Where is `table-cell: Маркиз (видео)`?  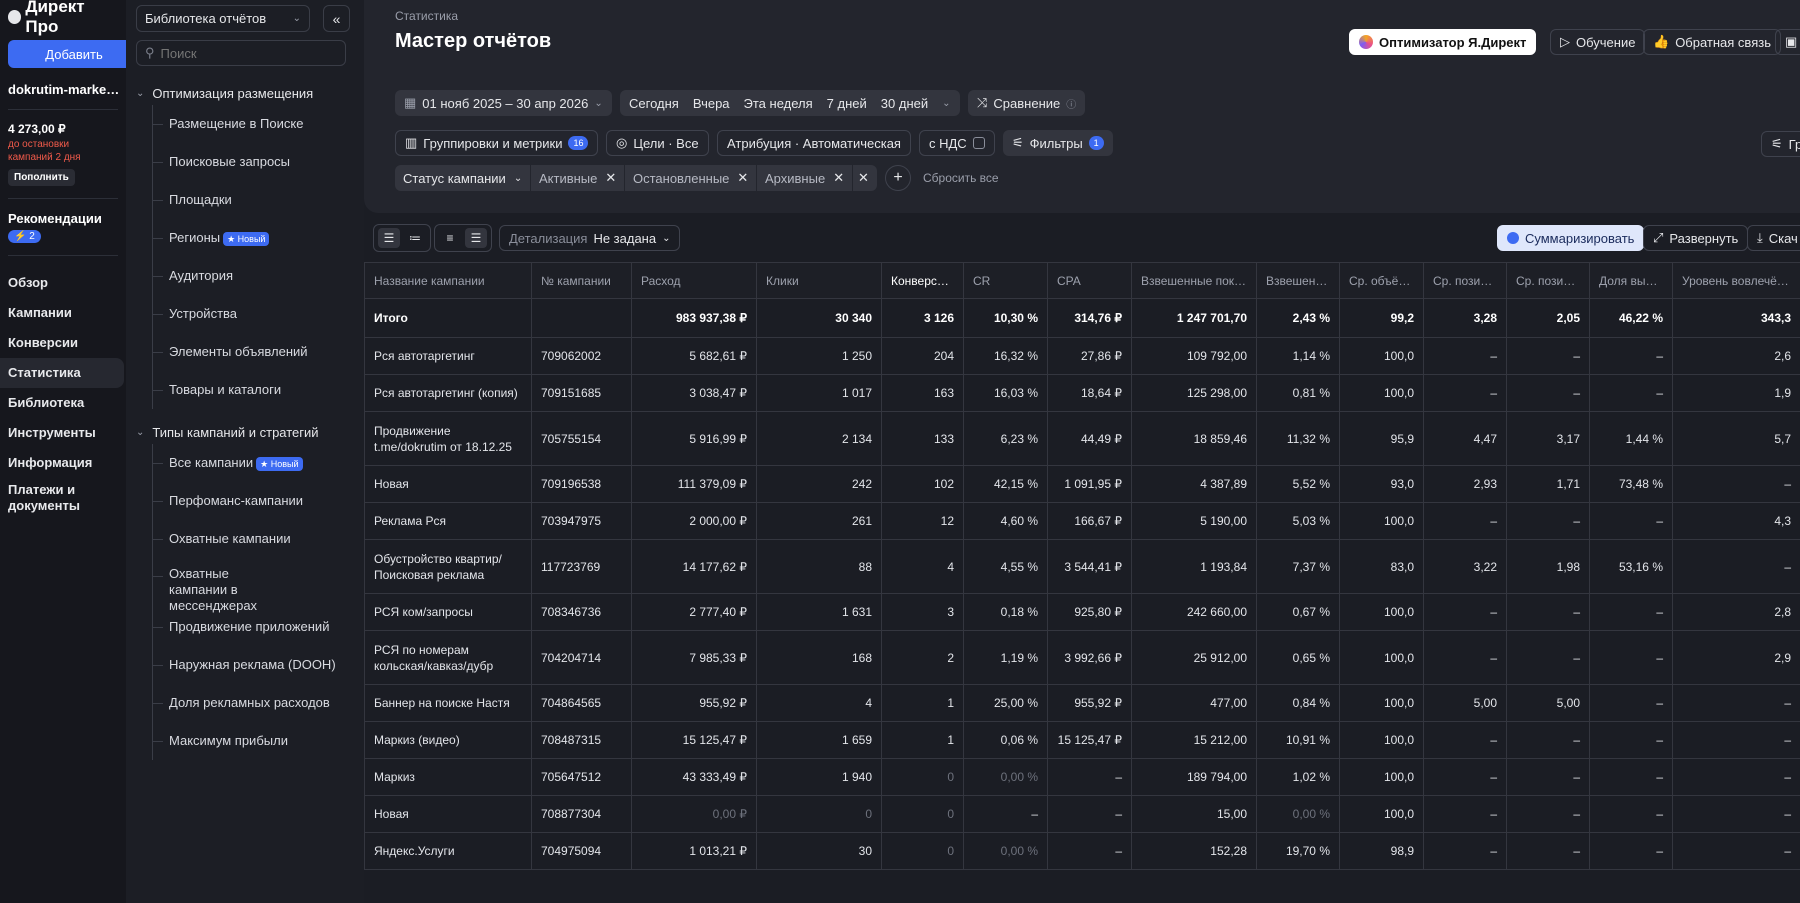 table-cell: Маркиз (видео) is located at coordinates (448, 740).